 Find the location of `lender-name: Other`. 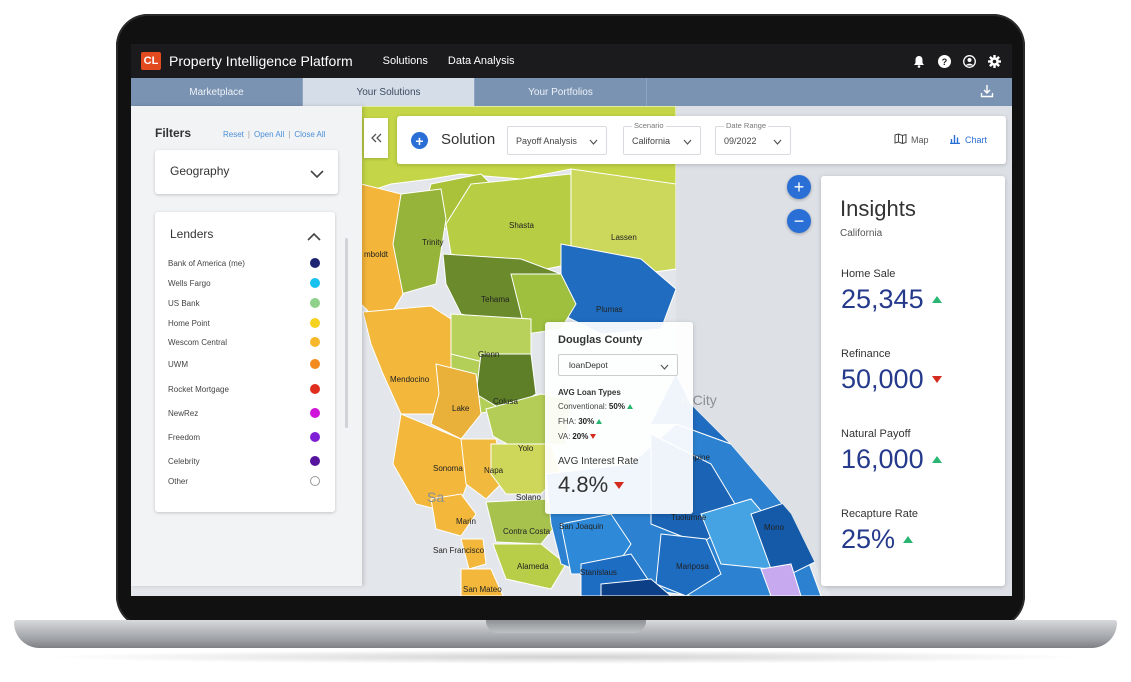

lender-name: Other is located at coordinates (178, 481).